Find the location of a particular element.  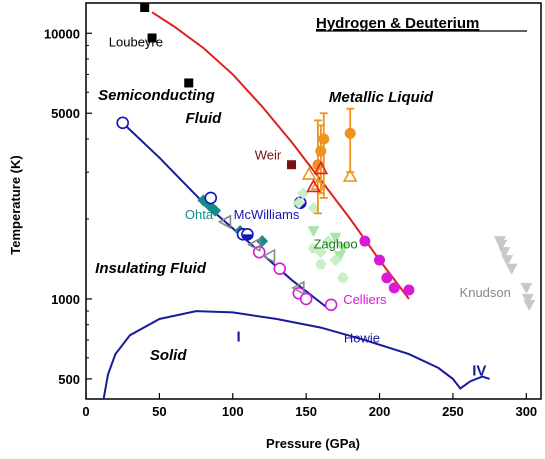

x-tick-label: 0 is located at coordinates (85, 411).